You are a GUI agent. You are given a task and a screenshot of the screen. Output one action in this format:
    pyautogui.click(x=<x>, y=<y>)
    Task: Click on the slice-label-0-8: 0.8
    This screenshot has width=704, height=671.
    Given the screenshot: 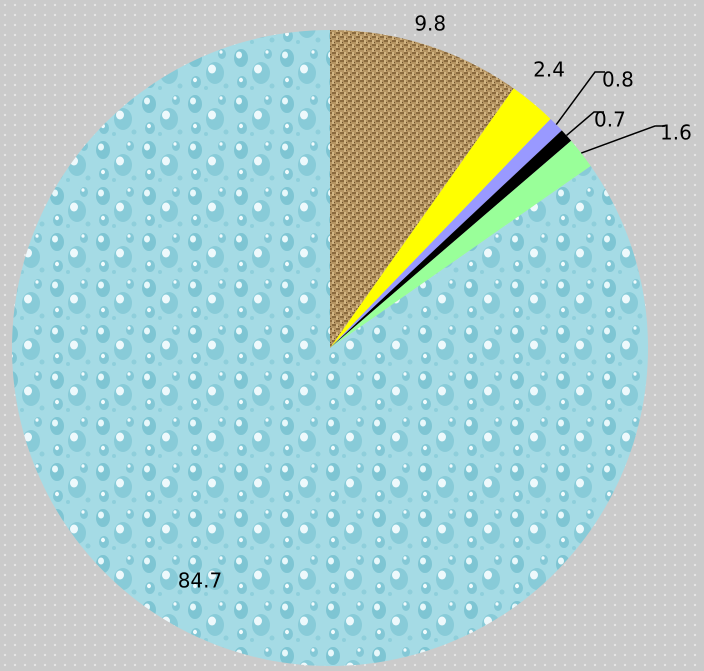 What is the action you would take?
    pyautogui.click(x=618, y=80)
    